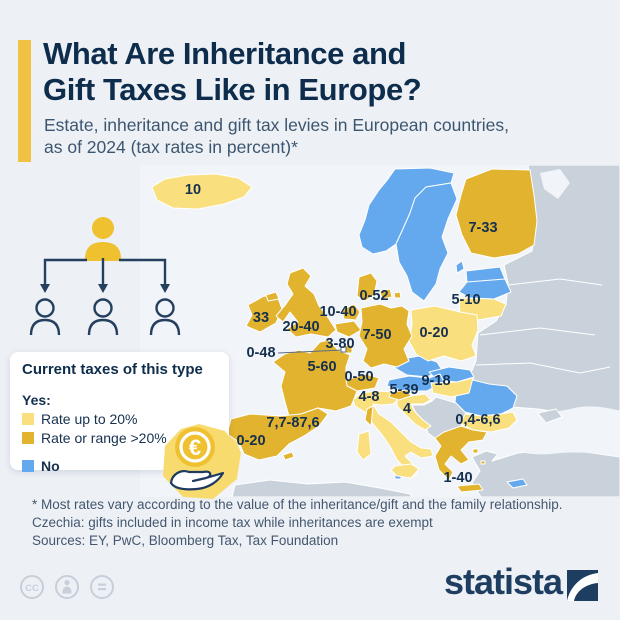  I want to click on country-poland, so click(443, 333).